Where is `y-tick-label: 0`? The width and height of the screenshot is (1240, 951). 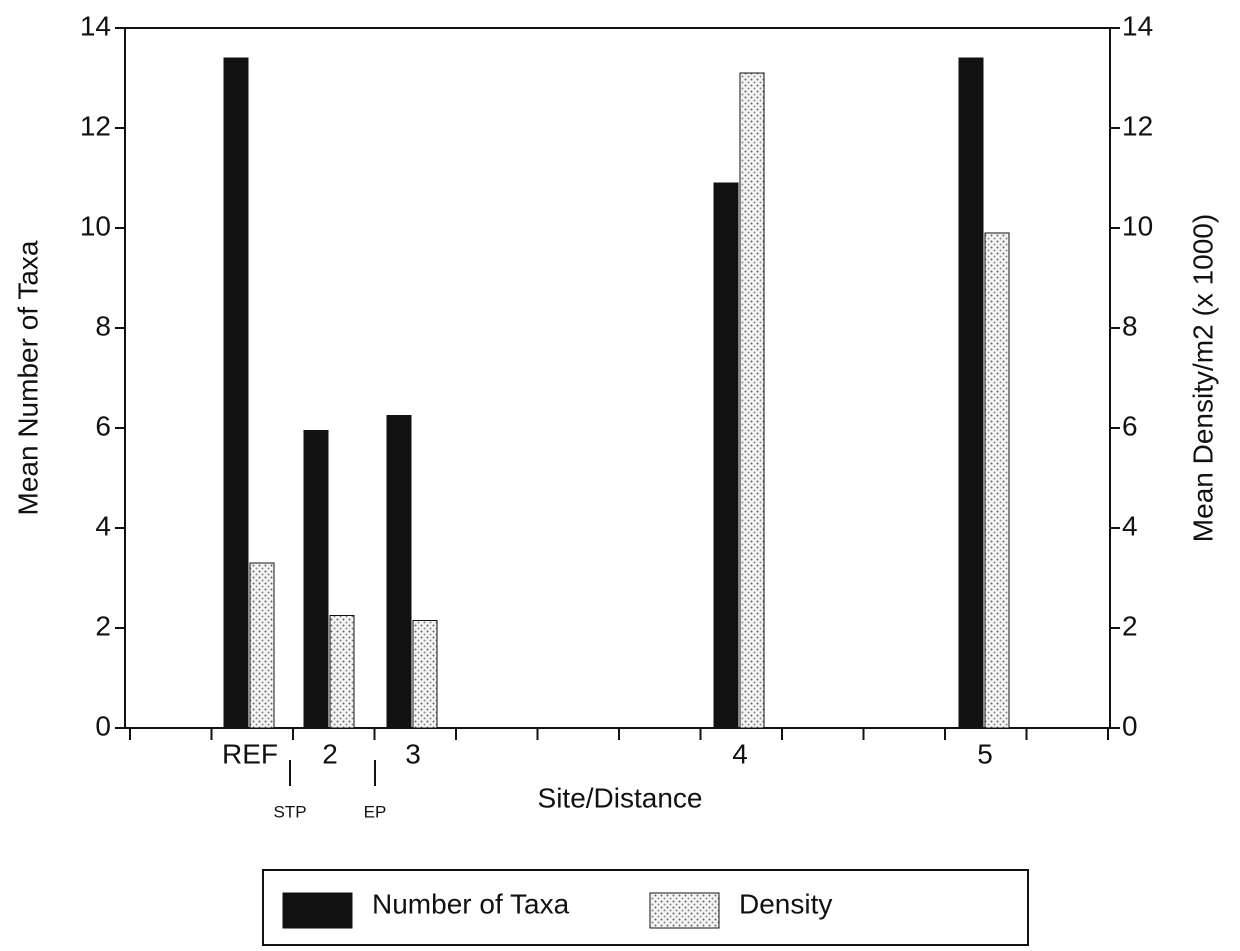
y-tick-label: 0 is located at coordinates (103, 725).